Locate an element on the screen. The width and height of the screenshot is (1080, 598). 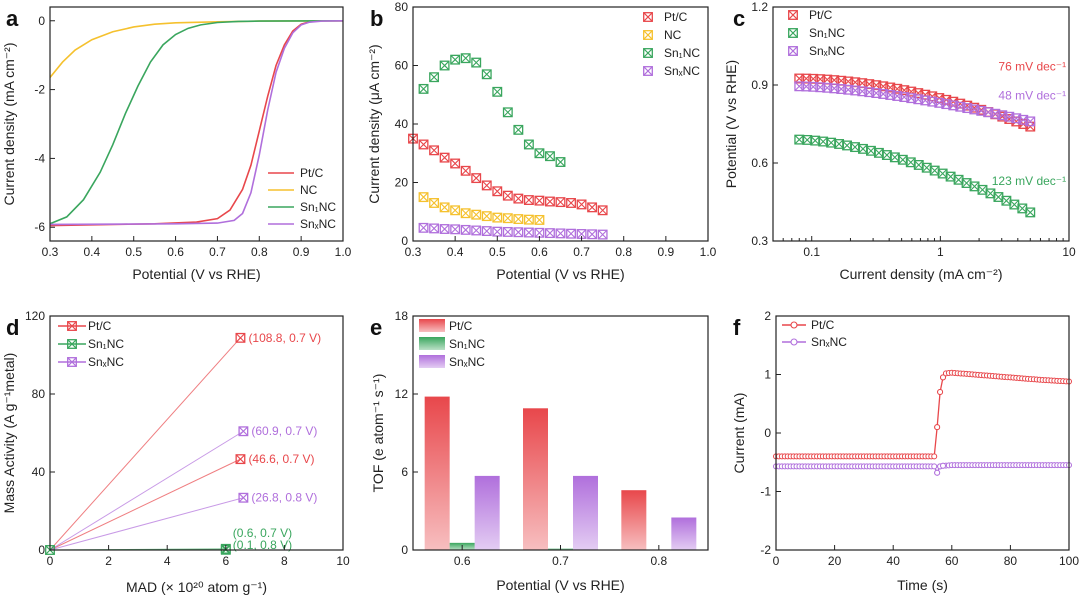
y-tick-label: 0.6 is located at coordinates (759, 163).